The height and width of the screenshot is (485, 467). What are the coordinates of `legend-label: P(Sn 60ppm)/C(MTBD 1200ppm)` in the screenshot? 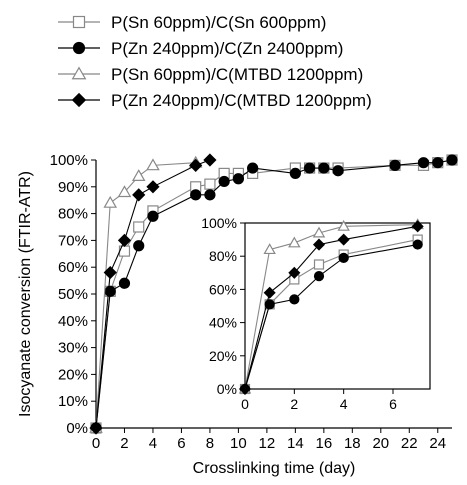 It's located at (237, 74).